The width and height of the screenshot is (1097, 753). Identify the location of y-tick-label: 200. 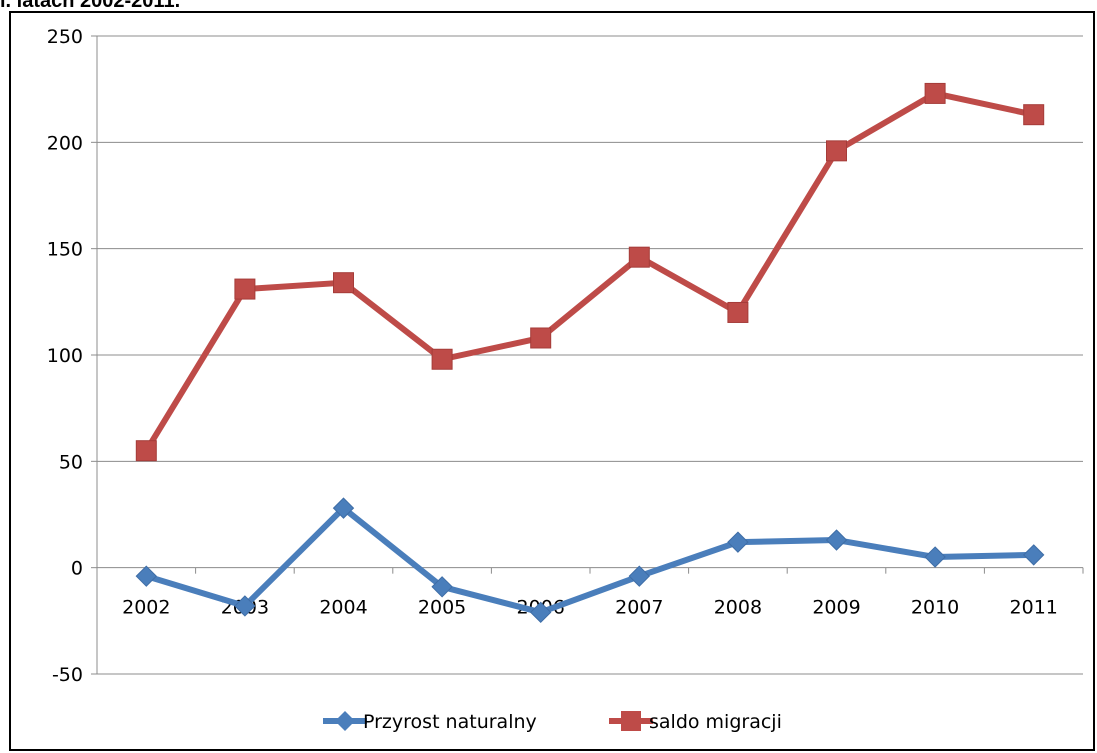
(65, 143).